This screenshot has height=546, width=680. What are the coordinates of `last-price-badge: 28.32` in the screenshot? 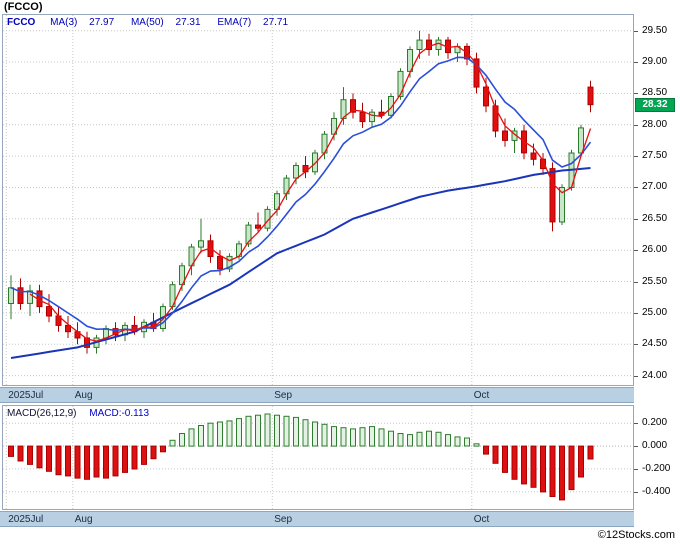 It's located at (655, 104).